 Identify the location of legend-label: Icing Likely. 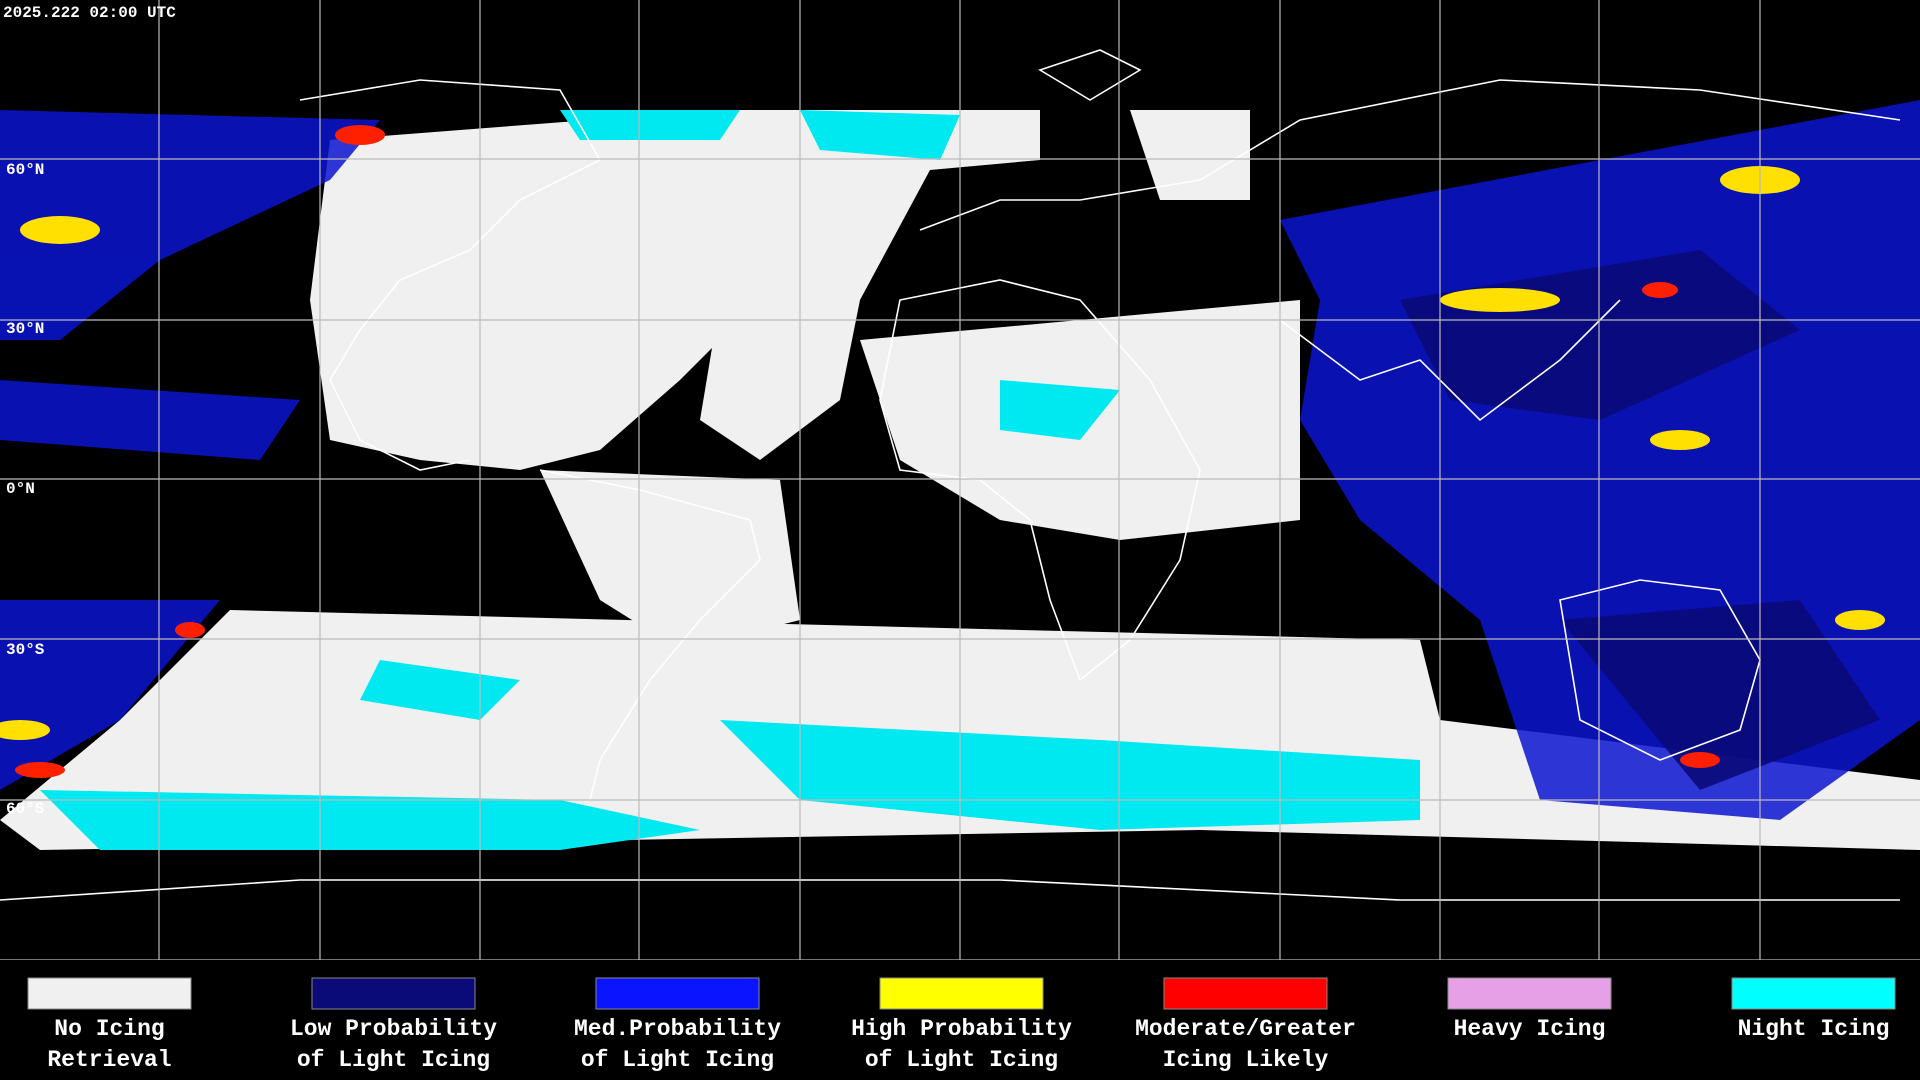
(1246, 1060).